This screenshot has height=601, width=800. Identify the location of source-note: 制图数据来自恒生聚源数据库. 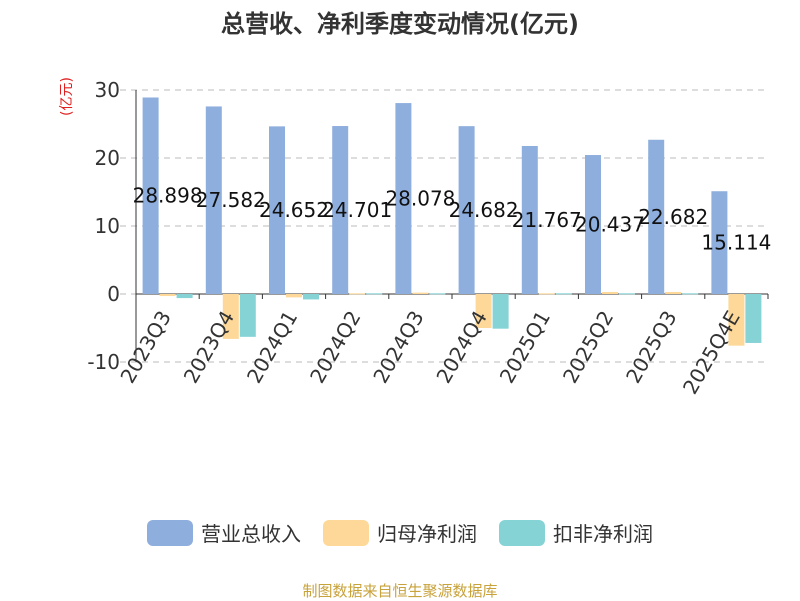
(400, 591).